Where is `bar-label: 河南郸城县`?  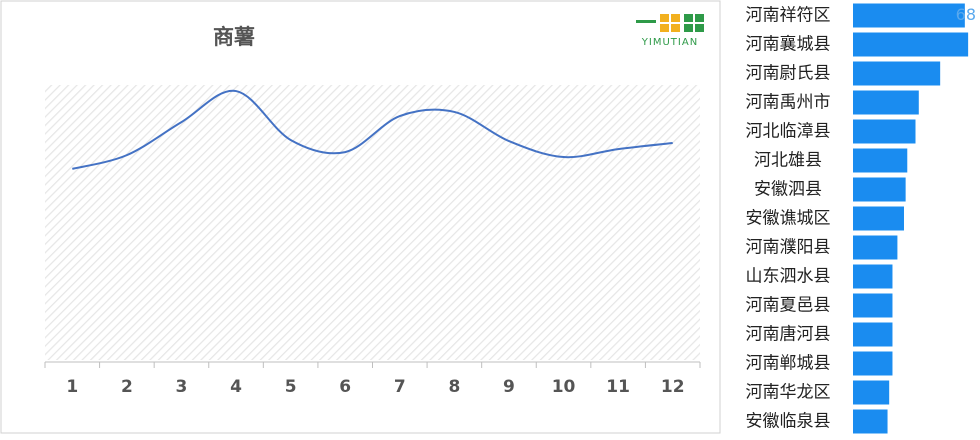
bar-label: 河南郸城县 is located at coordinates (788, 364).